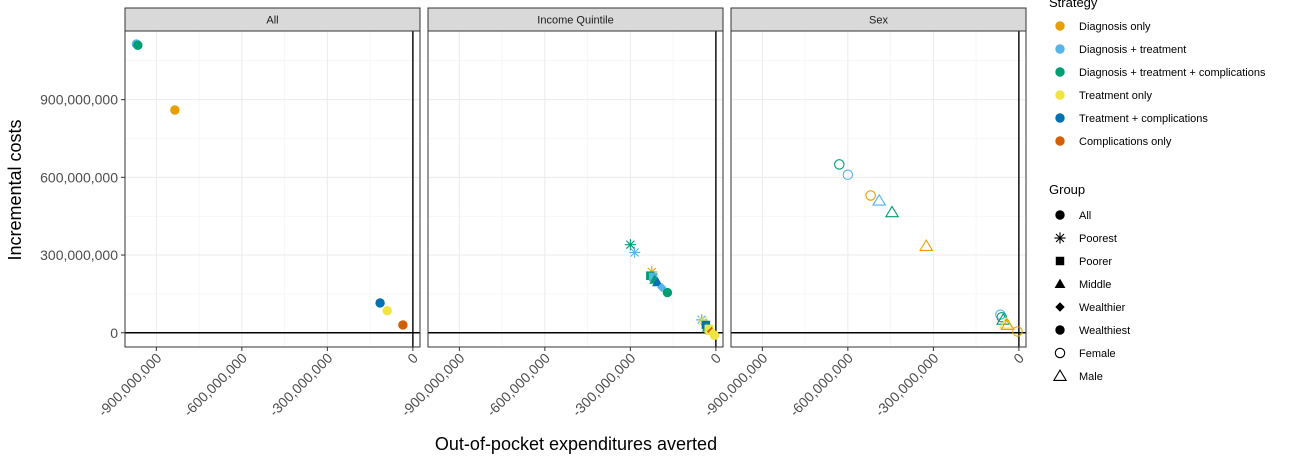 Image resolution: width=1300 pixels, height=466 pixels. What do you see at coordinates (1098, 239) in the screenshot?
I see `legend-label-group: Poorest` at bounding box center [1098, 239].